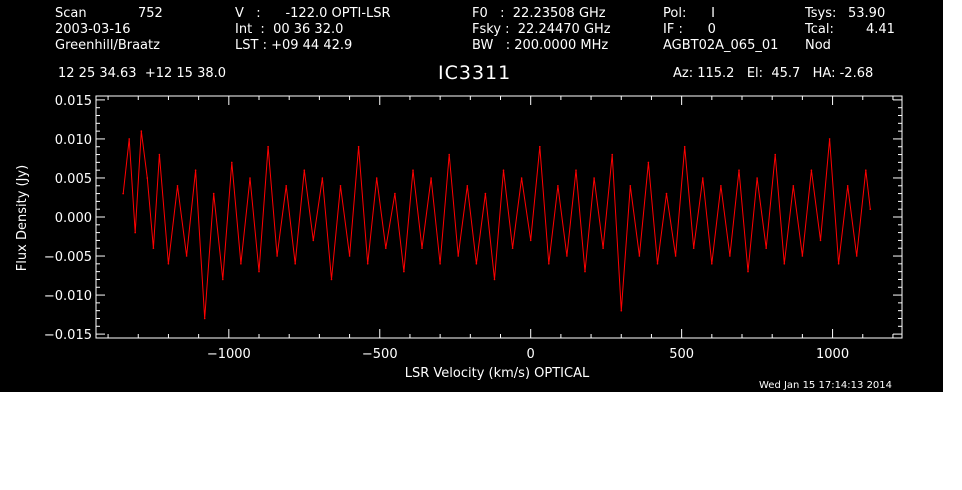 Image resolution: width=962 pixels, height=490 pixels. Describe the element at coordinates (142, 73) in the screenshot. I see `source-coordinates: 12 25 34.63 +12 15 38.0` at that location.